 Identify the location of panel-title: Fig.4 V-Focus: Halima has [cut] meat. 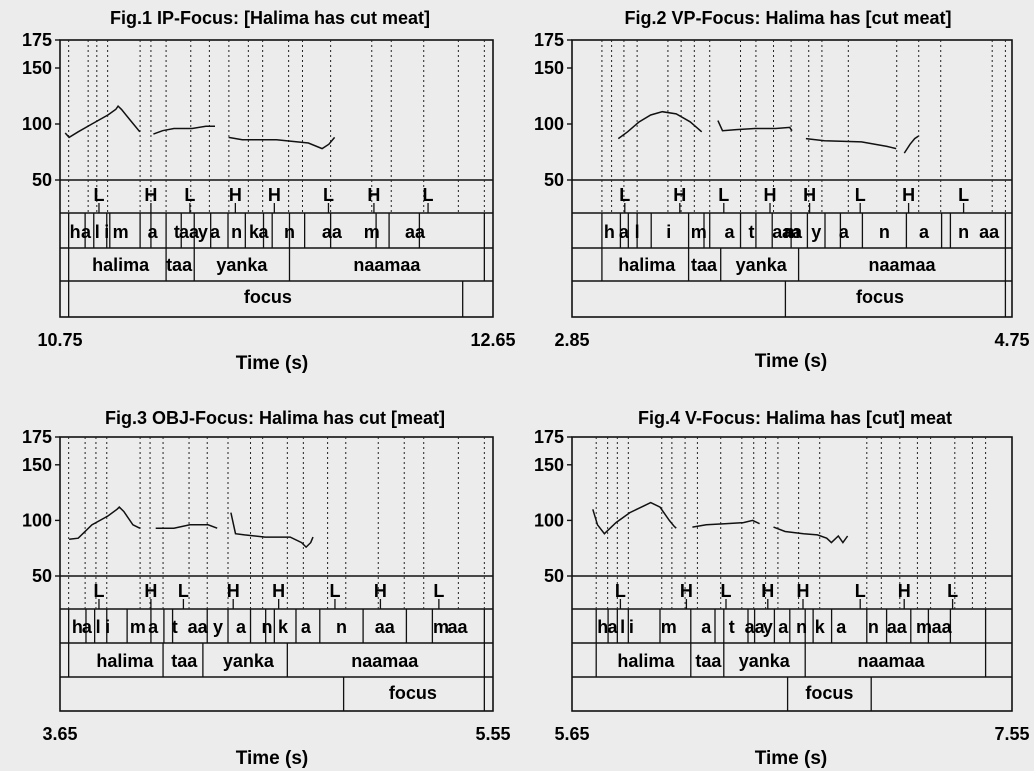
(795, 418).